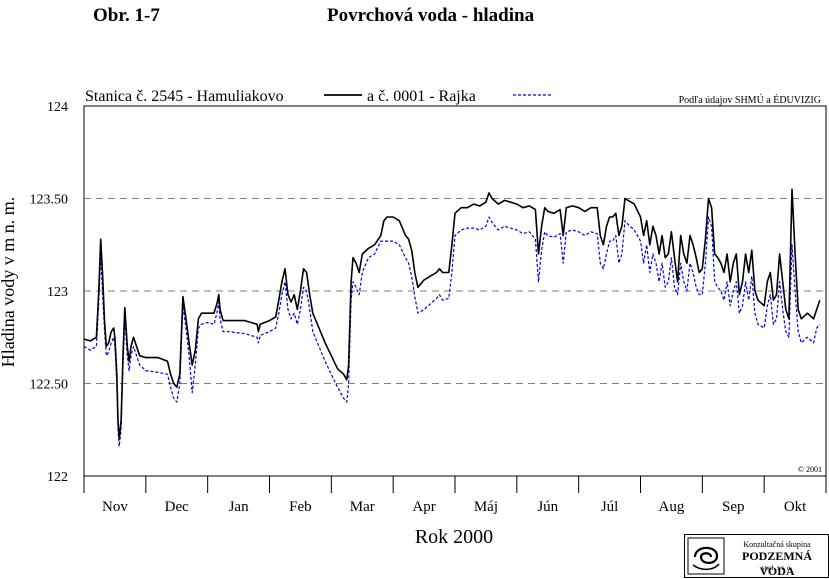  I want to click on y-tick-labels: 122 122.50 123 123.50 124, so click(49, 292).